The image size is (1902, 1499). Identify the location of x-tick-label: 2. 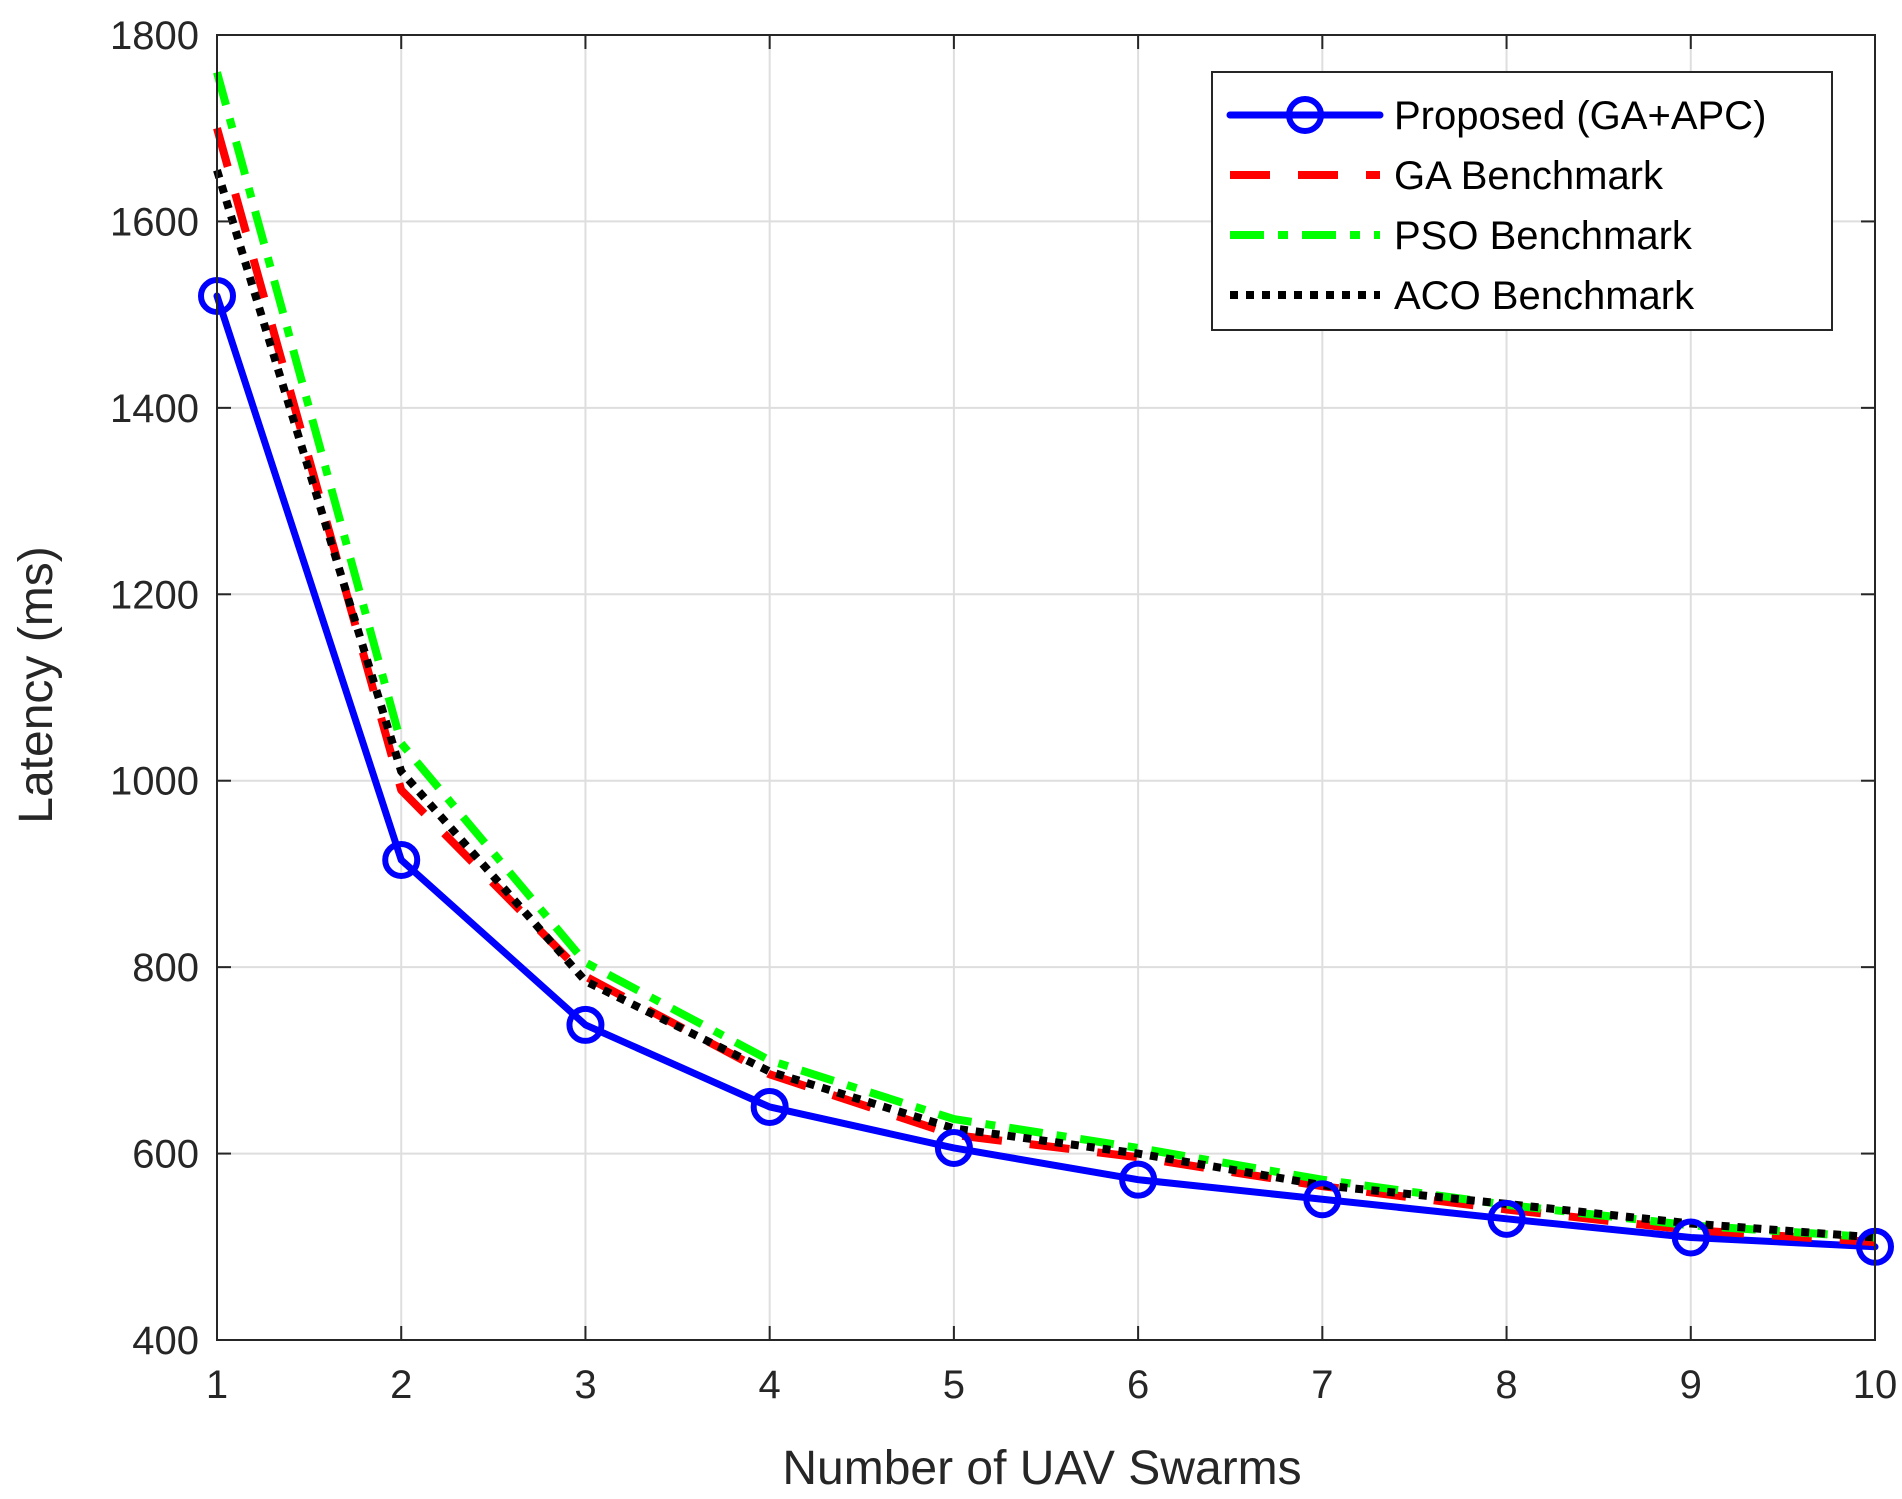
(401, 1385).